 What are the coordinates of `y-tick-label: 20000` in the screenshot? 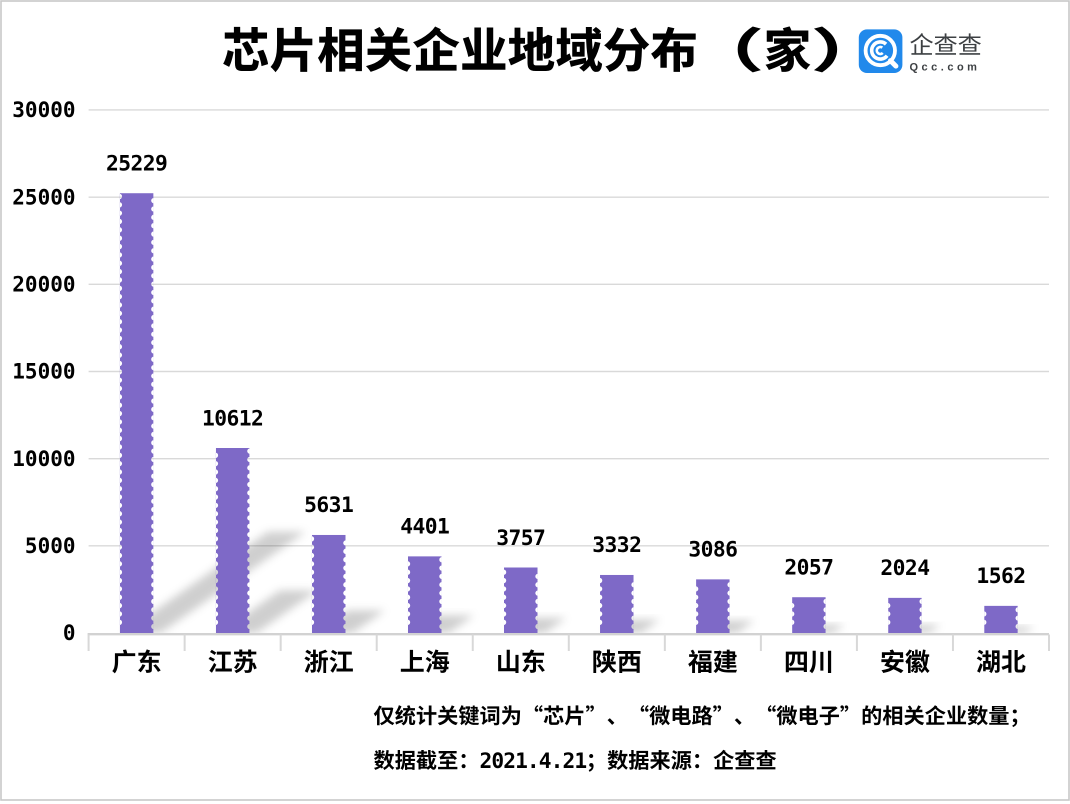 It's located at (43, 285).